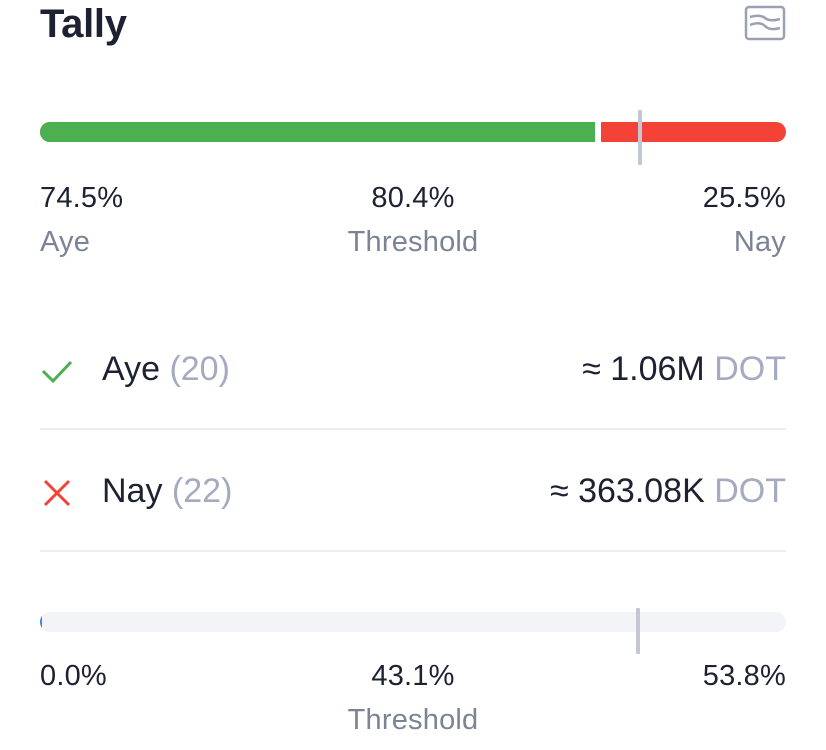 The width and height of the screenshot is (826, 750). What do you see at coordinates (643, 369) in the screenshot?
I see `aye-votes-amount: ≈ 1.06M` at bounding box center [643, 369].